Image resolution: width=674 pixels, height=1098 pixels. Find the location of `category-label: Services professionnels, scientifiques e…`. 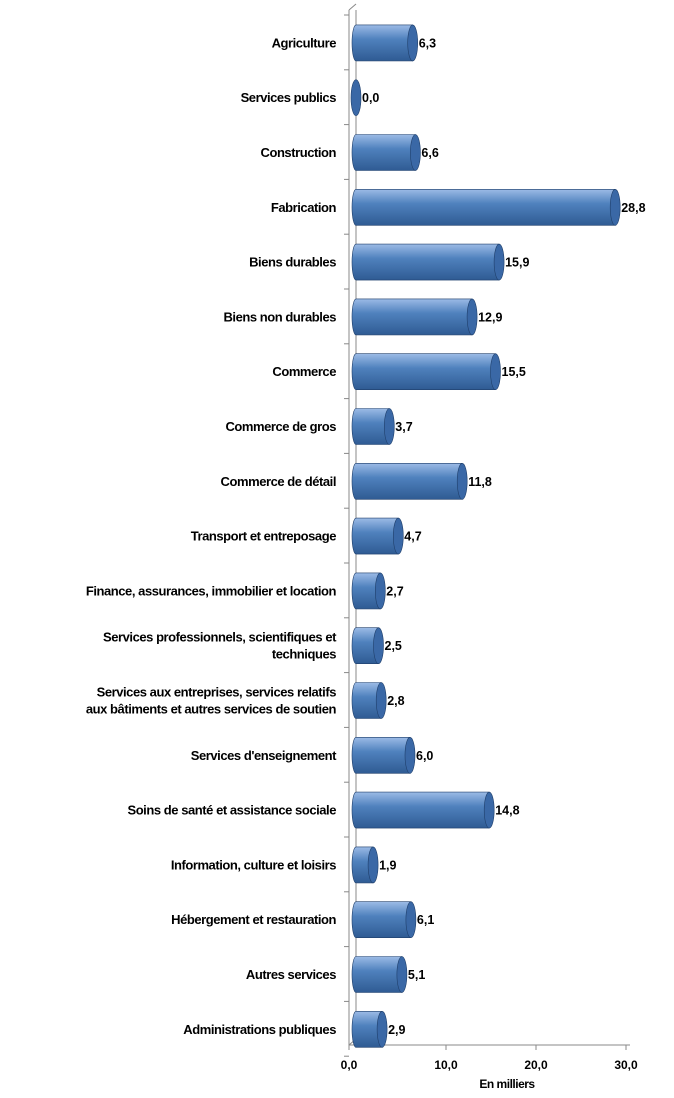

category-label: Services professionnels, scientifiques e… is located at coordinates (220, 637).